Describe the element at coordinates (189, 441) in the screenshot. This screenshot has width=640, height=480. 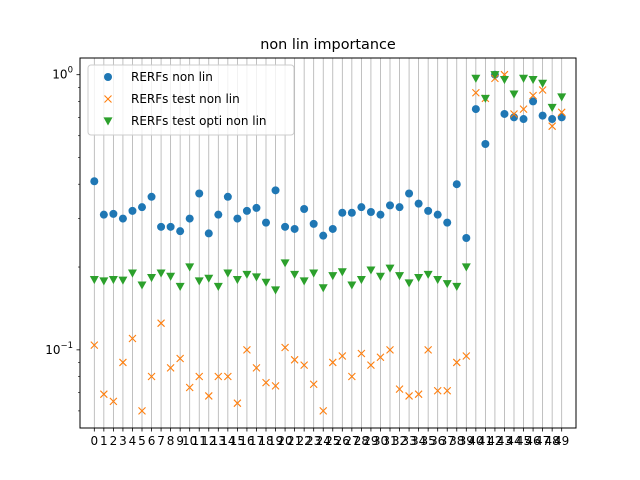
I see `x-tick-label: 10` at that location.